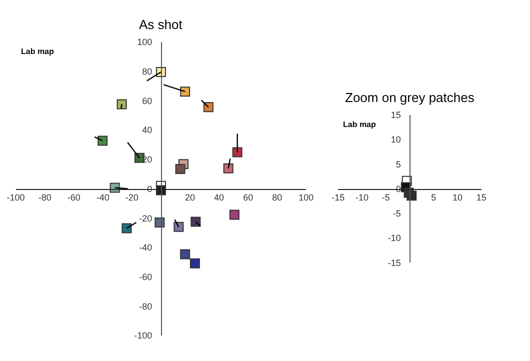 This screenshot has width=530, height=361. Describe the element at coordinates (394, 263) in the screenshot. I see `y-tick-label: -15` at that location.